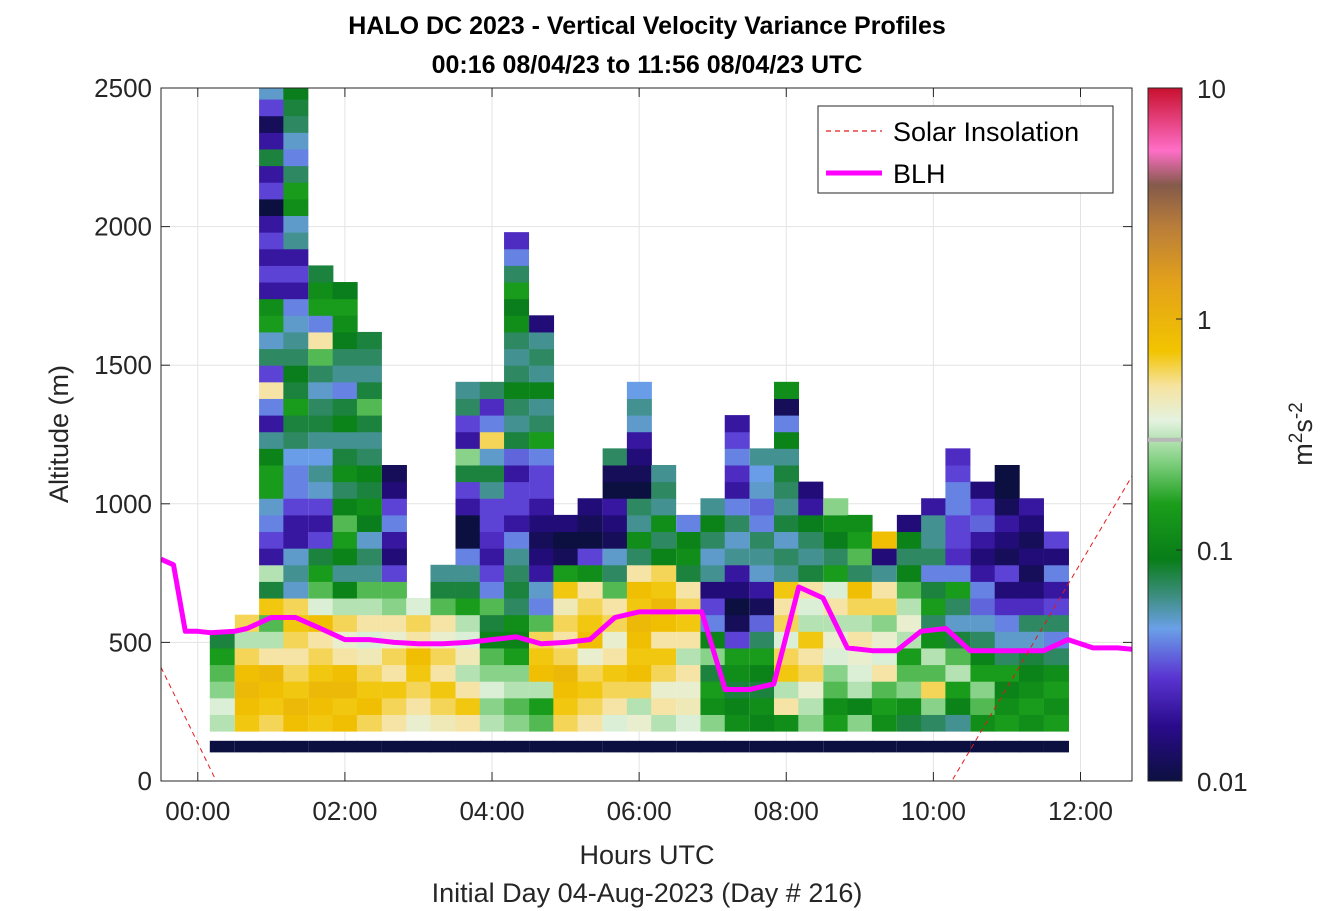 The image size is (1343, 911). I want to click on colorbar-label-base: m, so click(1303, 454).